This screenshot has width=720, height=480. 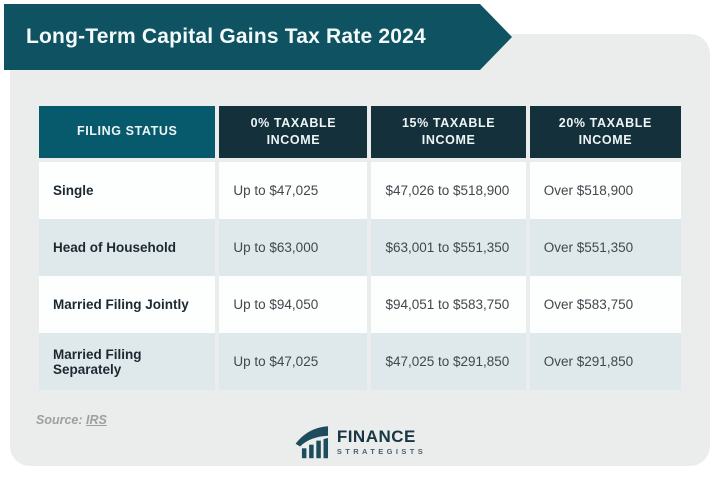 What do you see at coordinates (127, 361) in the screenshot?
I see `cell-filing-status: Married Filing Separately` at bounding box center [127, 361].